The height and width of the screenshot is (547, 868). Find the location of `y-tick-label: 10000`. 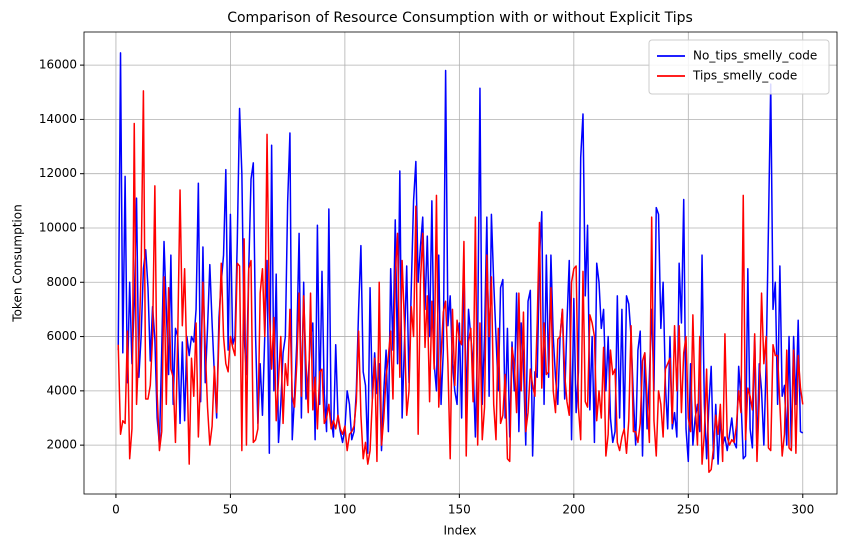

y-tick-label: 10000 is located at coordinates (58, 227).